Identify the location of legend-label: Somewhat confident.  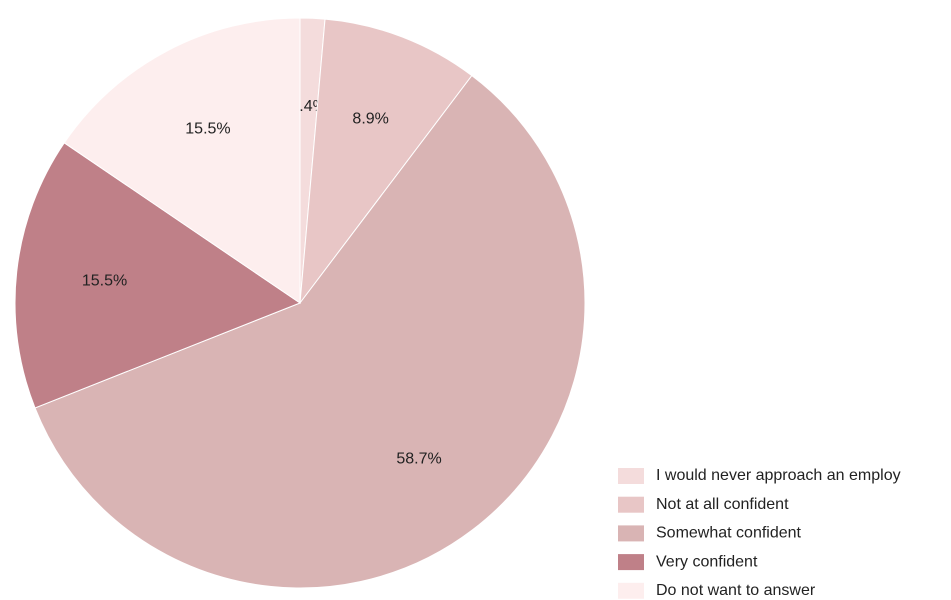
(729, 533).